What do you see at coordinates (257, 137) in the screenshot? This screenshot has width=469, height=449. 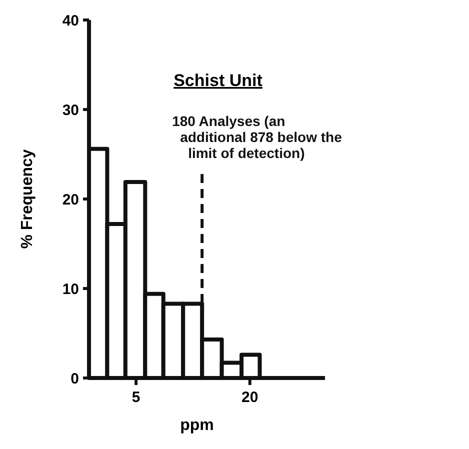 I see `ref-line-label: 180 Analyses (an additional 878 below the limit of detection)` at bounding box center [257, 137].